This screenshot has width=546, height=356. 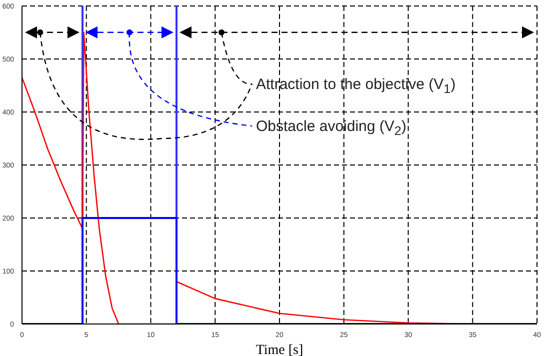 I want to click on annotation: Obstacle avoiding (V$_{2}$), so click(x=331, y=128).